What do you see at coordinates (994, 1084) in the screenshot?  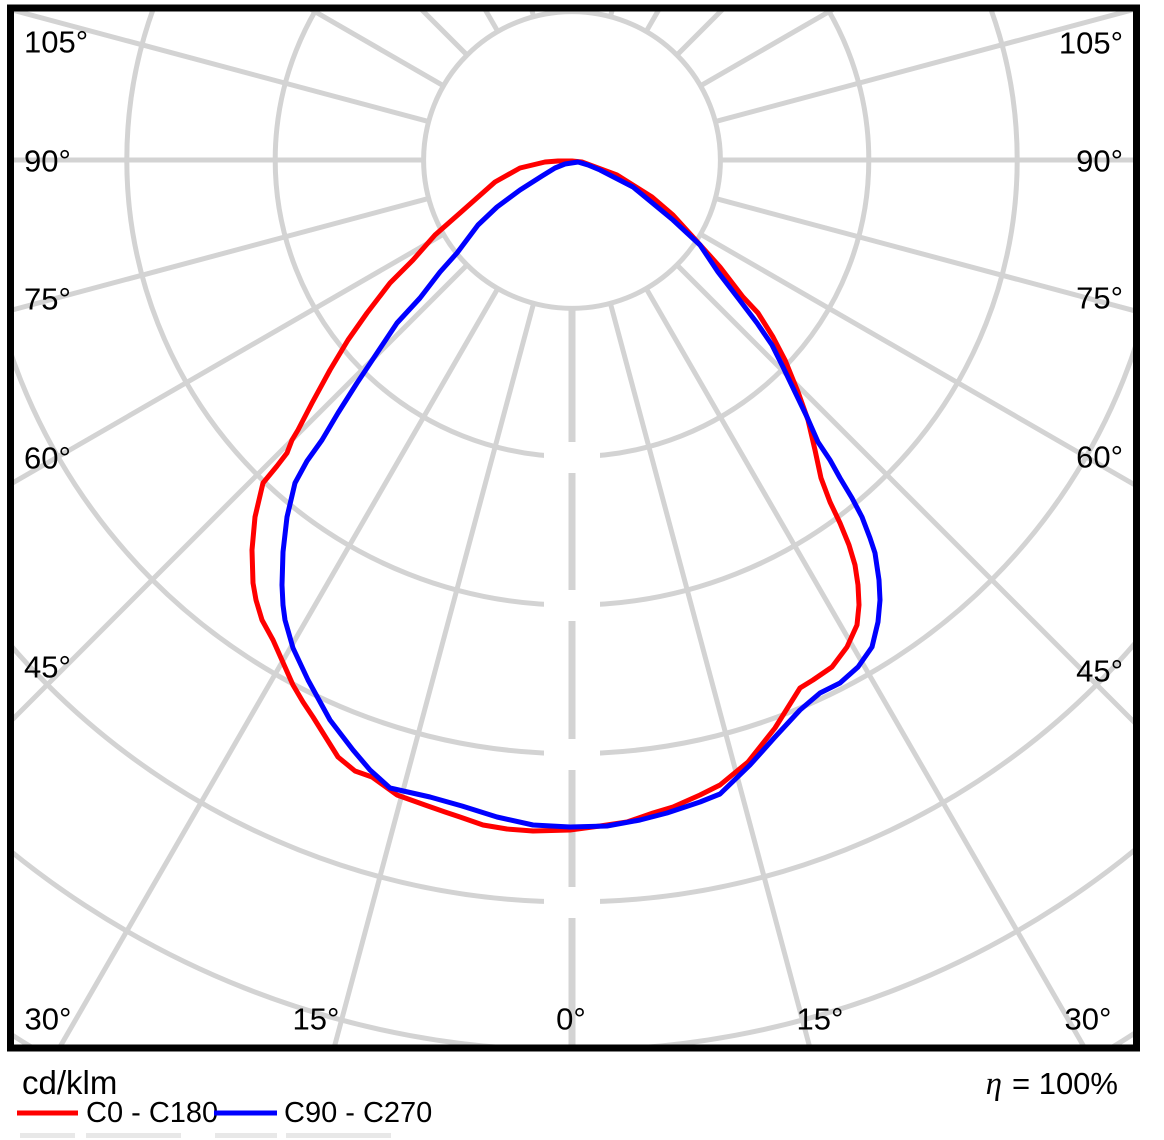 I see `eta-symbol: η` at bounding box center [994, 1084].